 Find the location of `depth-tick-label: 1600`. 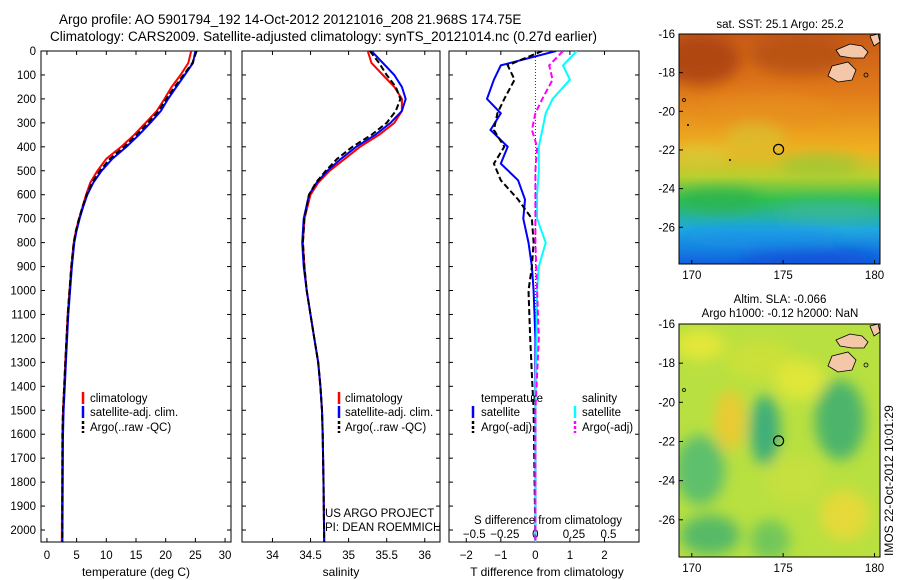

depth-tick-label: 1600 is located at coordinates (23, 435).